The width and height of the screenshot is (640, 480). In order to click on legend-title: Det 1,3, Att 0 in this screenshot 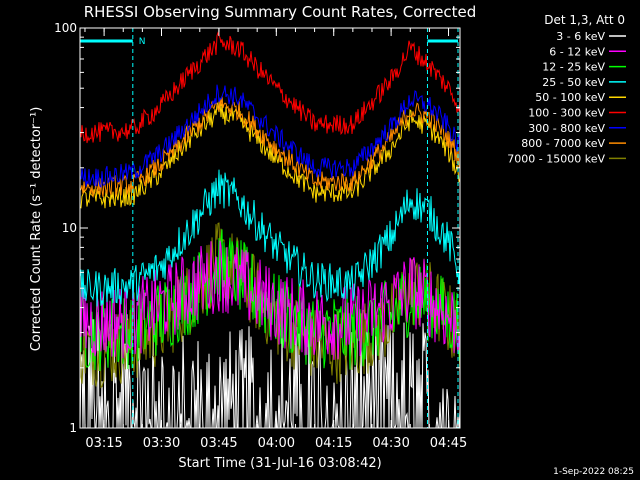, I will do `click(584, 20)`.